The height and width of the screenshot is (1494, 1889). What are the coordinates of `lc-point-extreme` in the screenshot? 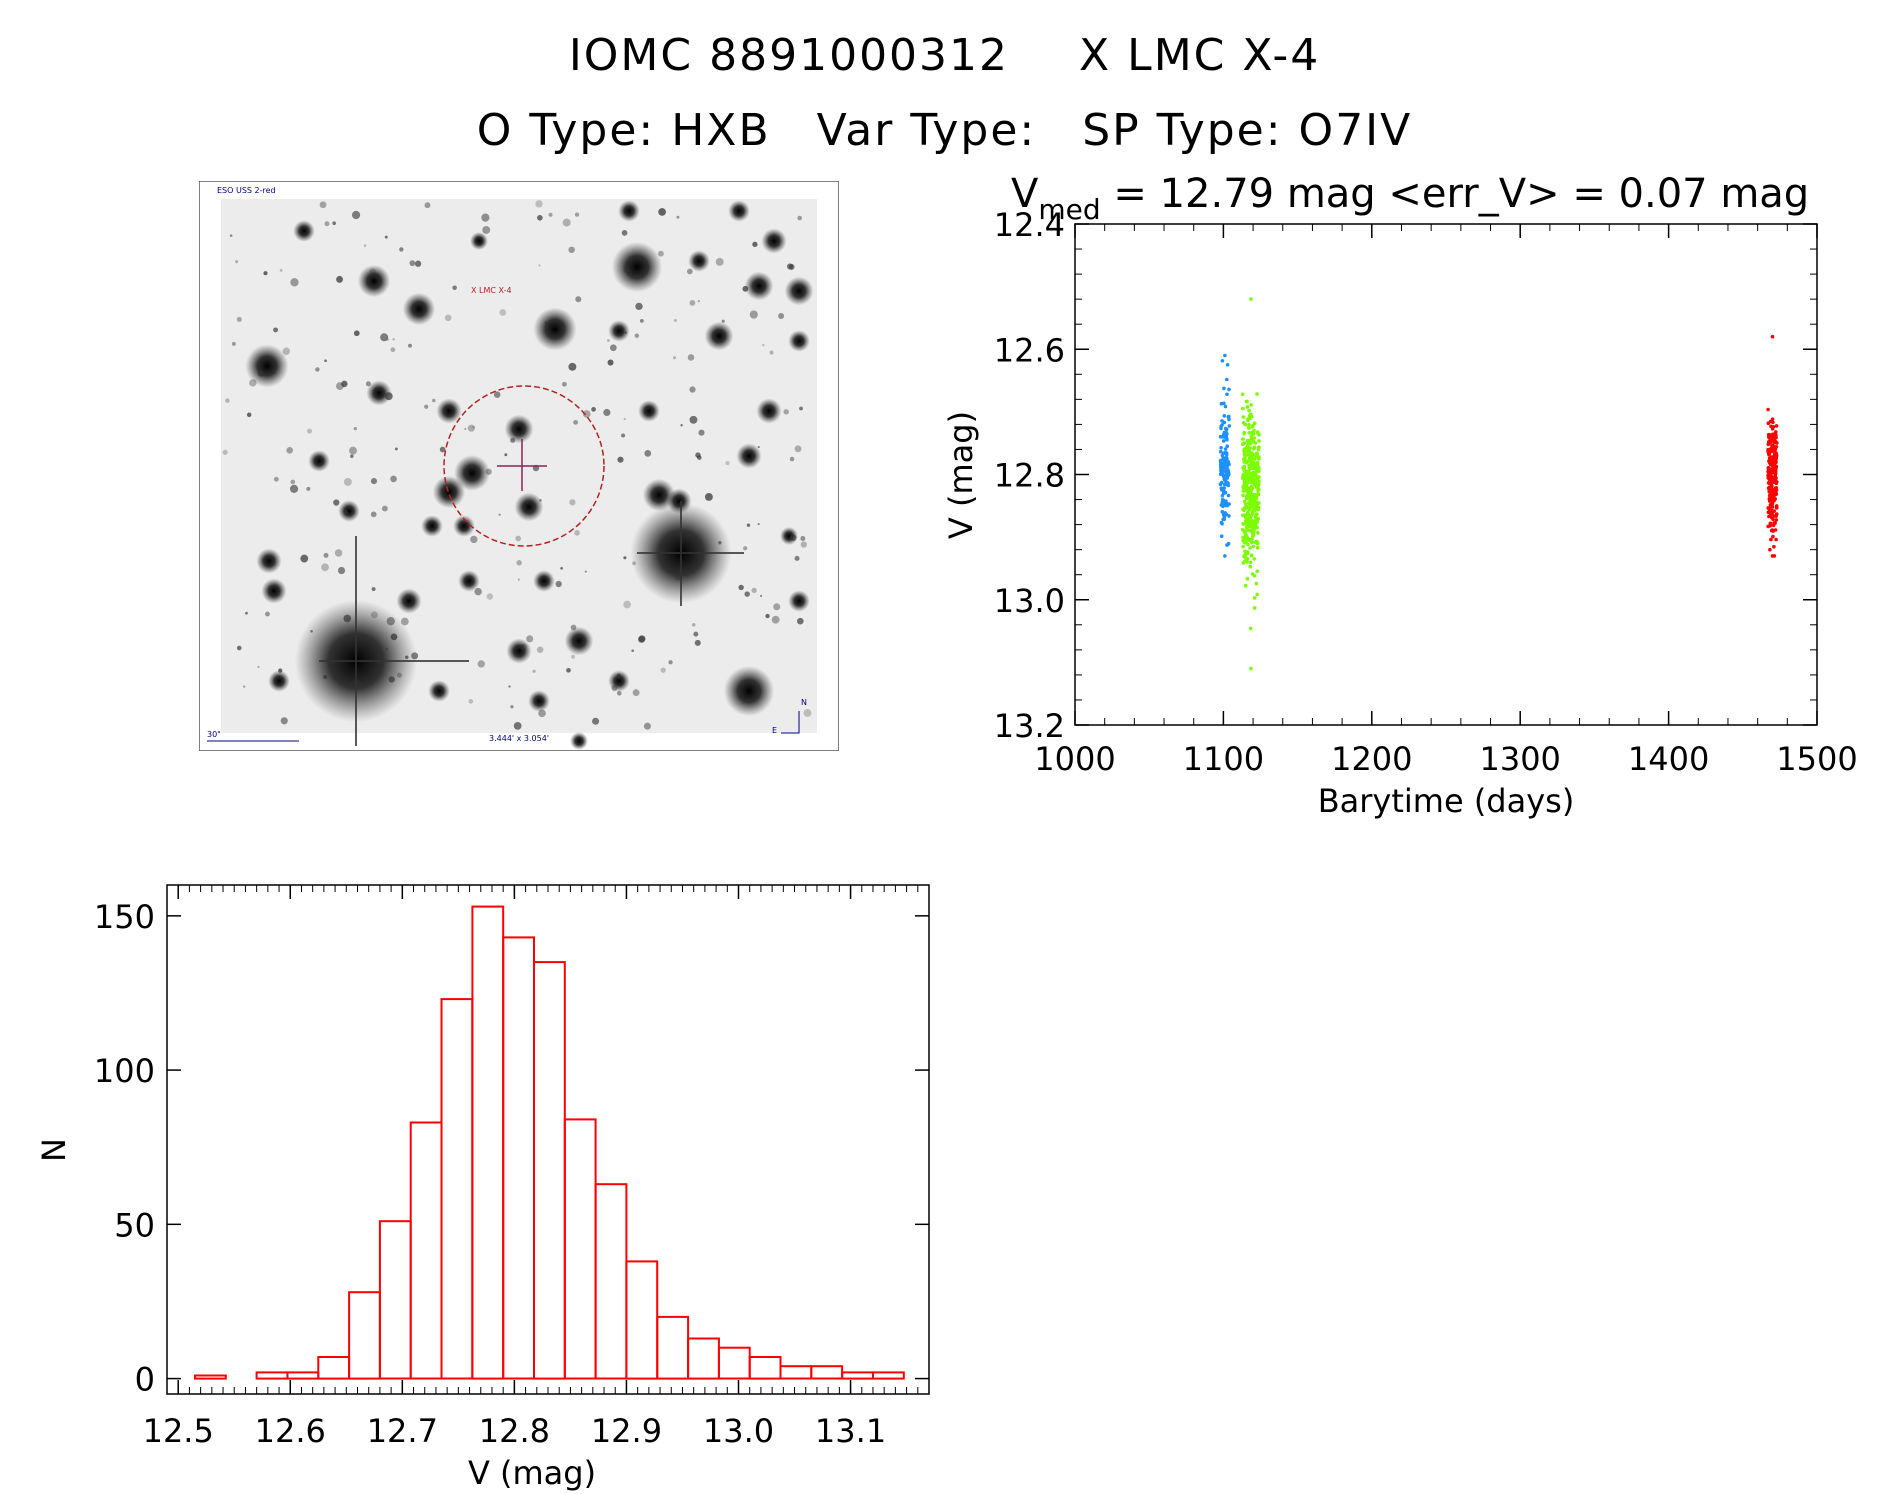 It's located at (1225, 556).